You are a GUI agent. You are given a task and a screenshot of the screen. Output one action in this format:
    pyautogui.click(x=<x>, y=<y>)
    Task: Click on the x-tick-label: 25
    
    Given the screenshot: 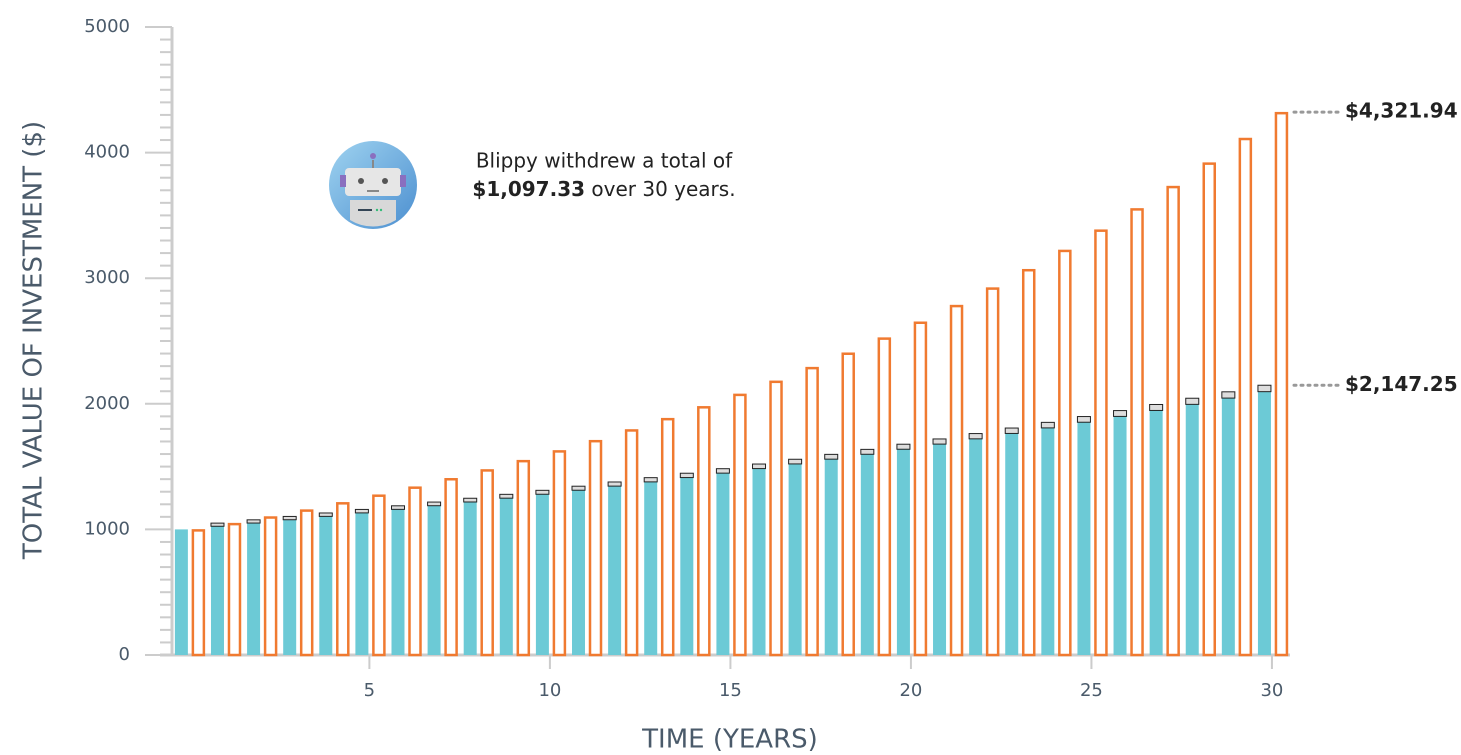 What is the action you would take?
    pyautogui.click(x=1091, y=690)
    